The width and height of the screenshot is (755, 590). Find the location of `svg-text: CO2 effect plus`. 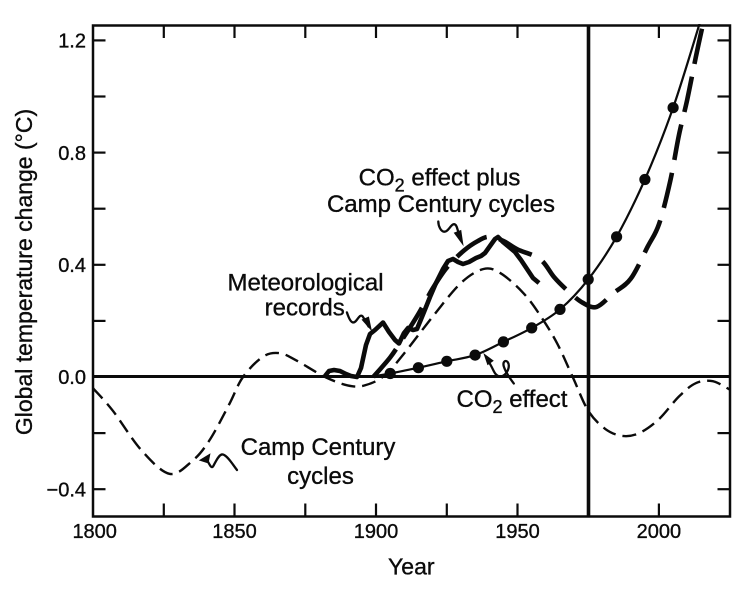

svg-text: CO2 effect plus is located at coordinates (440, 180).